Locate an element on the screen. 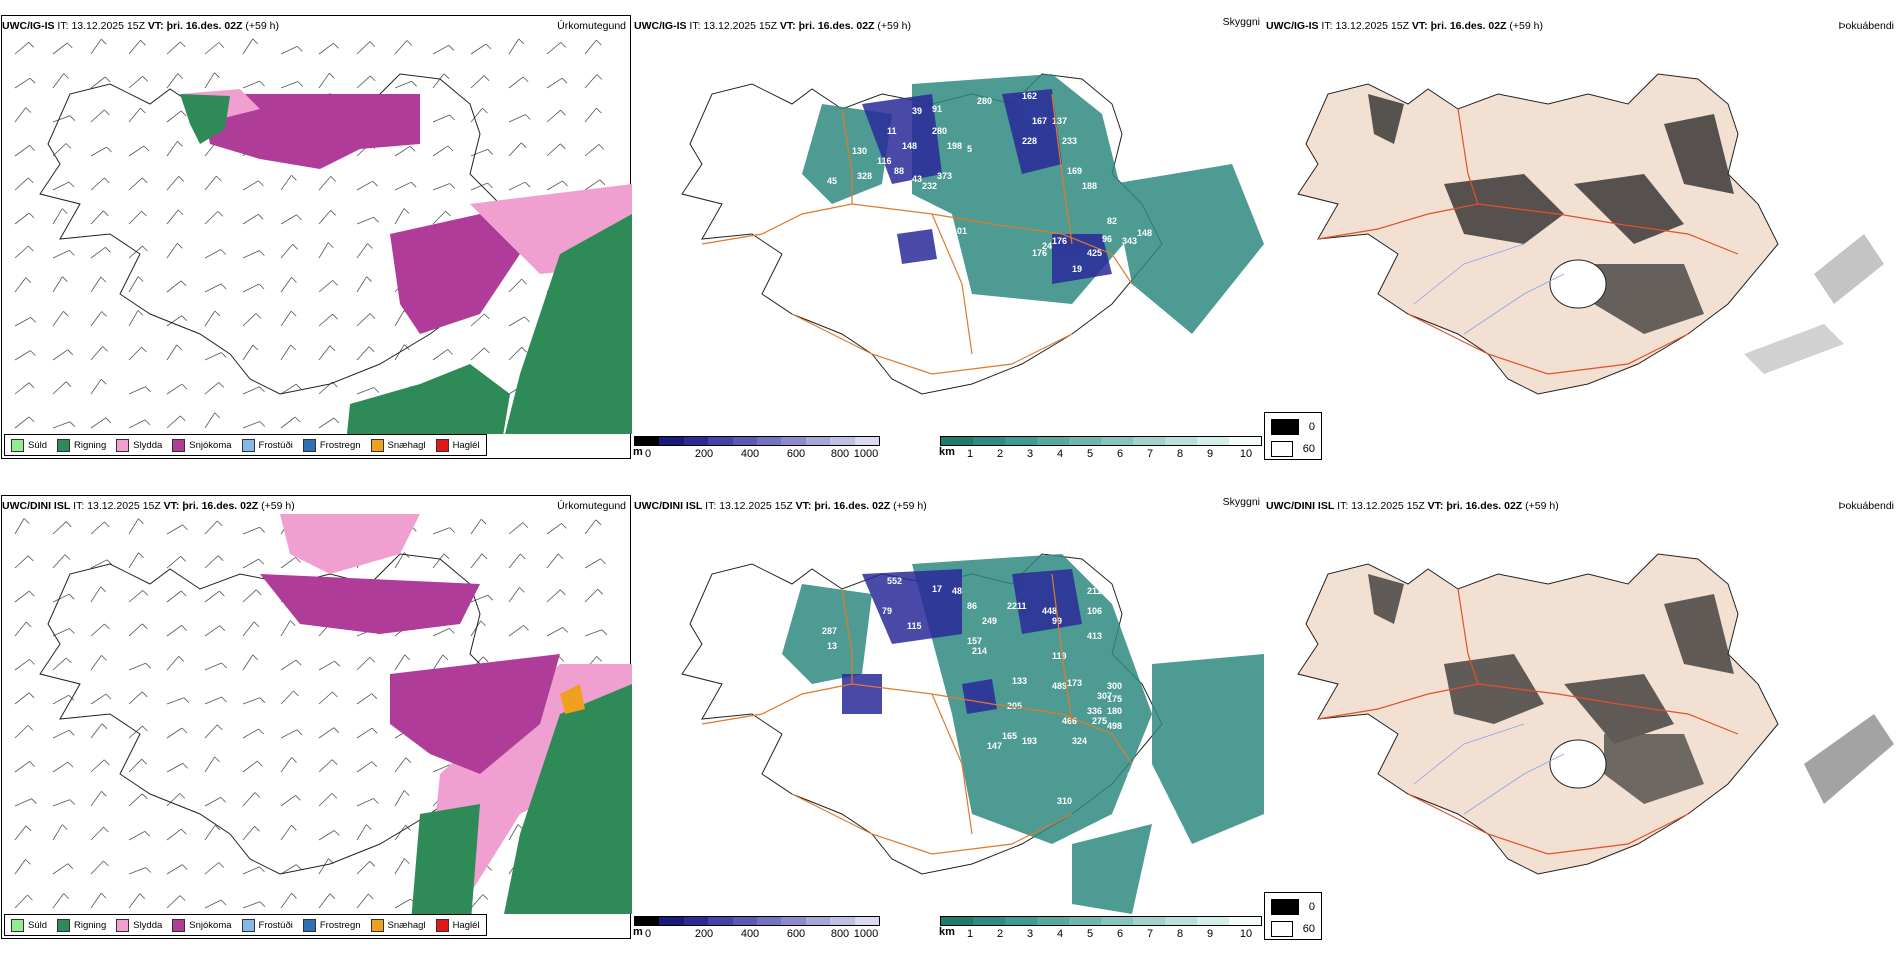 This screenshot has height=959, width=1900. legend-item: Snæhagl is located at coordinates (398, 445).